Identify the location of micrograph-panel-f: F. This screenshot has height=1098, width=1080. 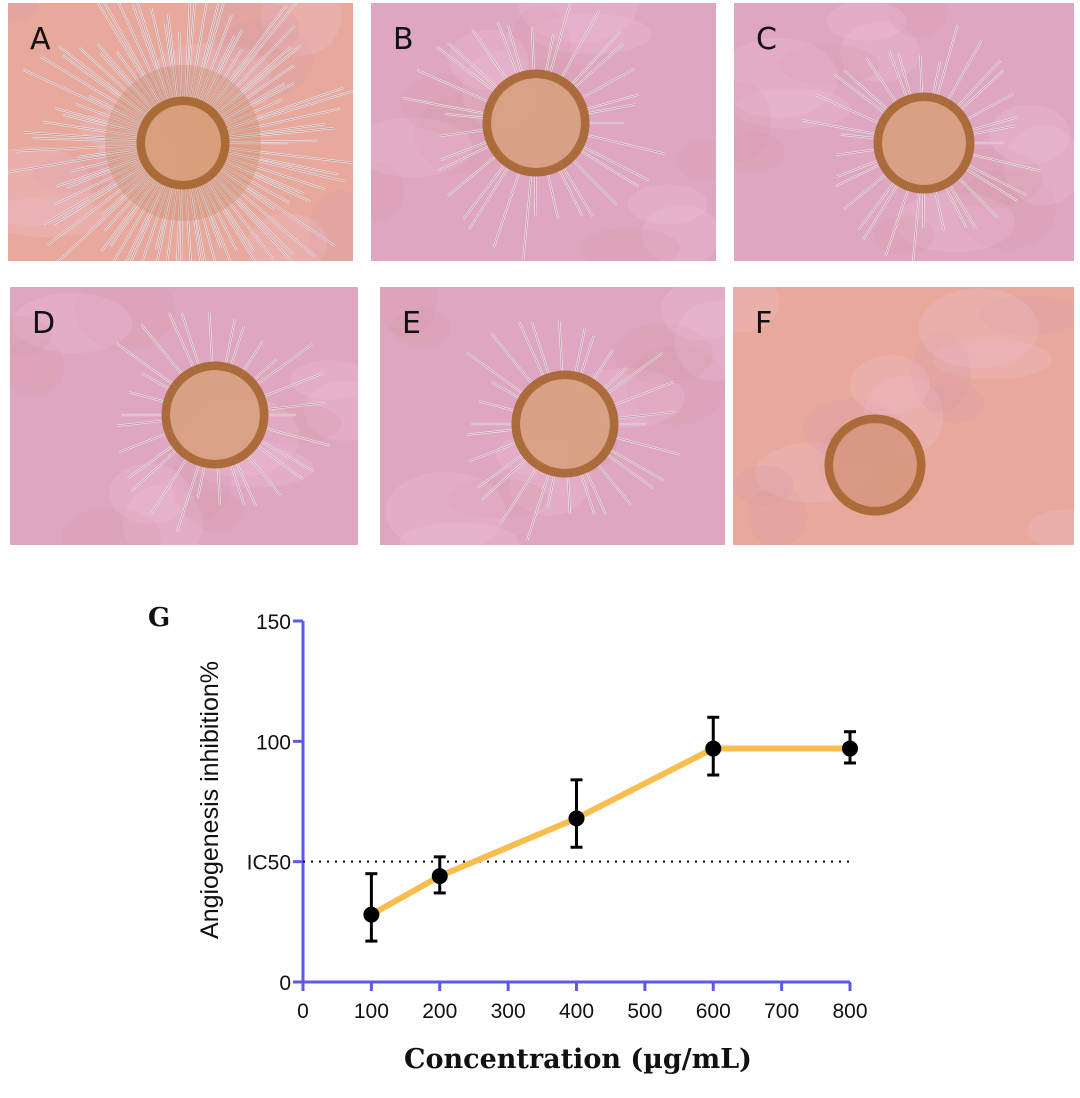
(903, 416).